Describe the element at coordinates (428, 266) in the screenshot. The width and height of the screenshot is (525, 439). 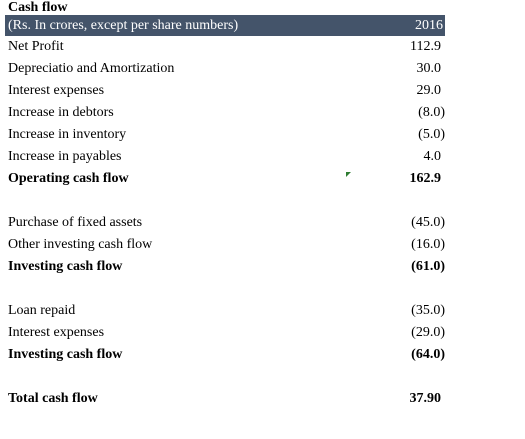
I see `subtotal-value: (61.0)` at that location.